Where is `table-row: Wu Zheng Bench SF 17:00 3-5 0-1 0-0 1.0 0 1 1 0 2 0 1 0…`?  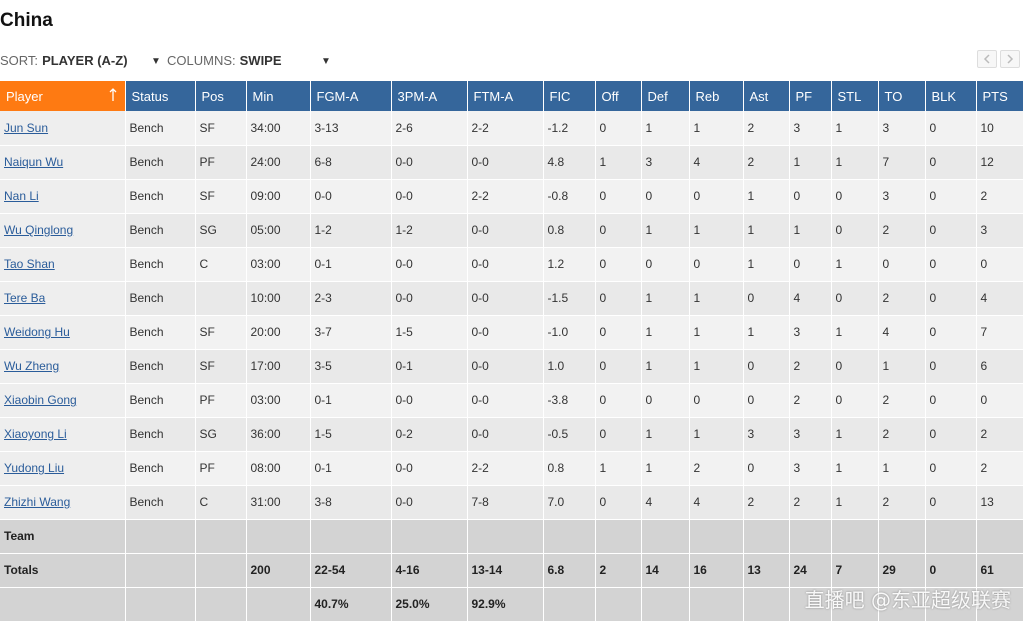 table-row: Wu Zheng Bench SF 17:00 3-5 0-1 0-0 1.0 0 1 1 0 2 0 1 0… is located at coordinates (511, 366).